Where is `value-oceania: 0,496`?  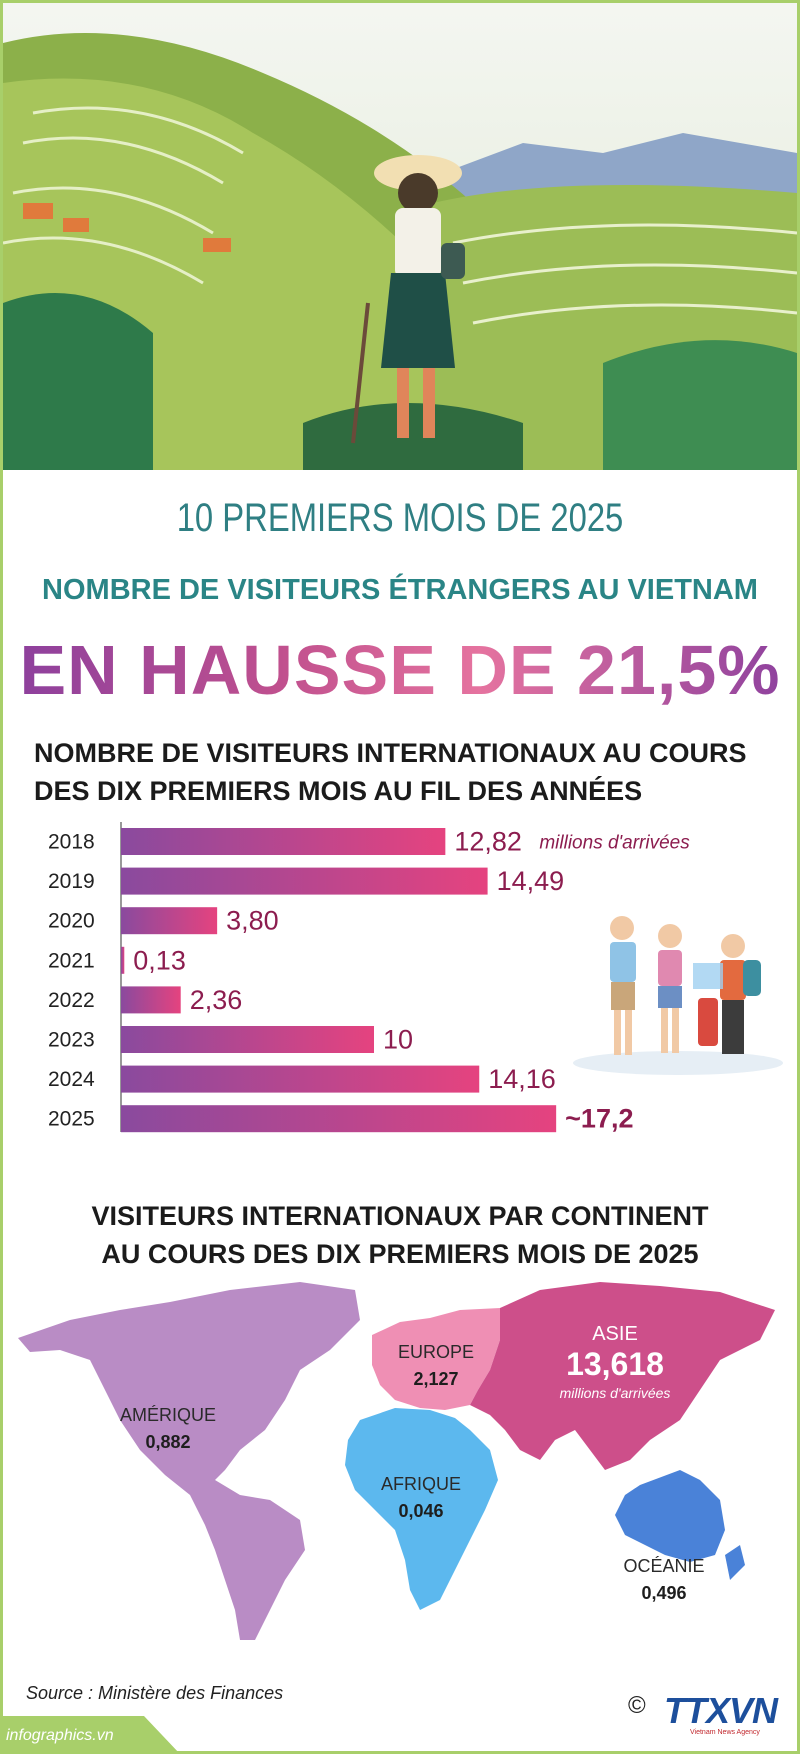
value-oceania: 0,496 is located at coordinates (664, 1593).